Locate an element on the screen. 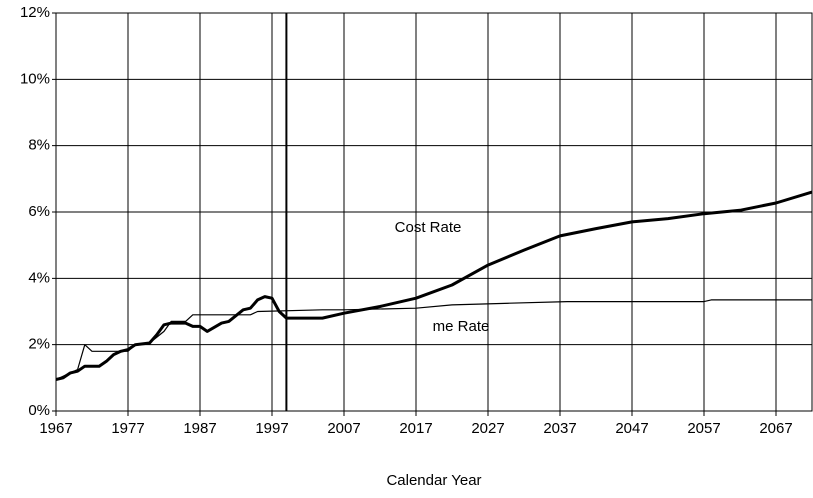 Image resolution: width=813 pixels, height=498 pixels. x-tick-label: 1997 is located at coordinates (271, 428).